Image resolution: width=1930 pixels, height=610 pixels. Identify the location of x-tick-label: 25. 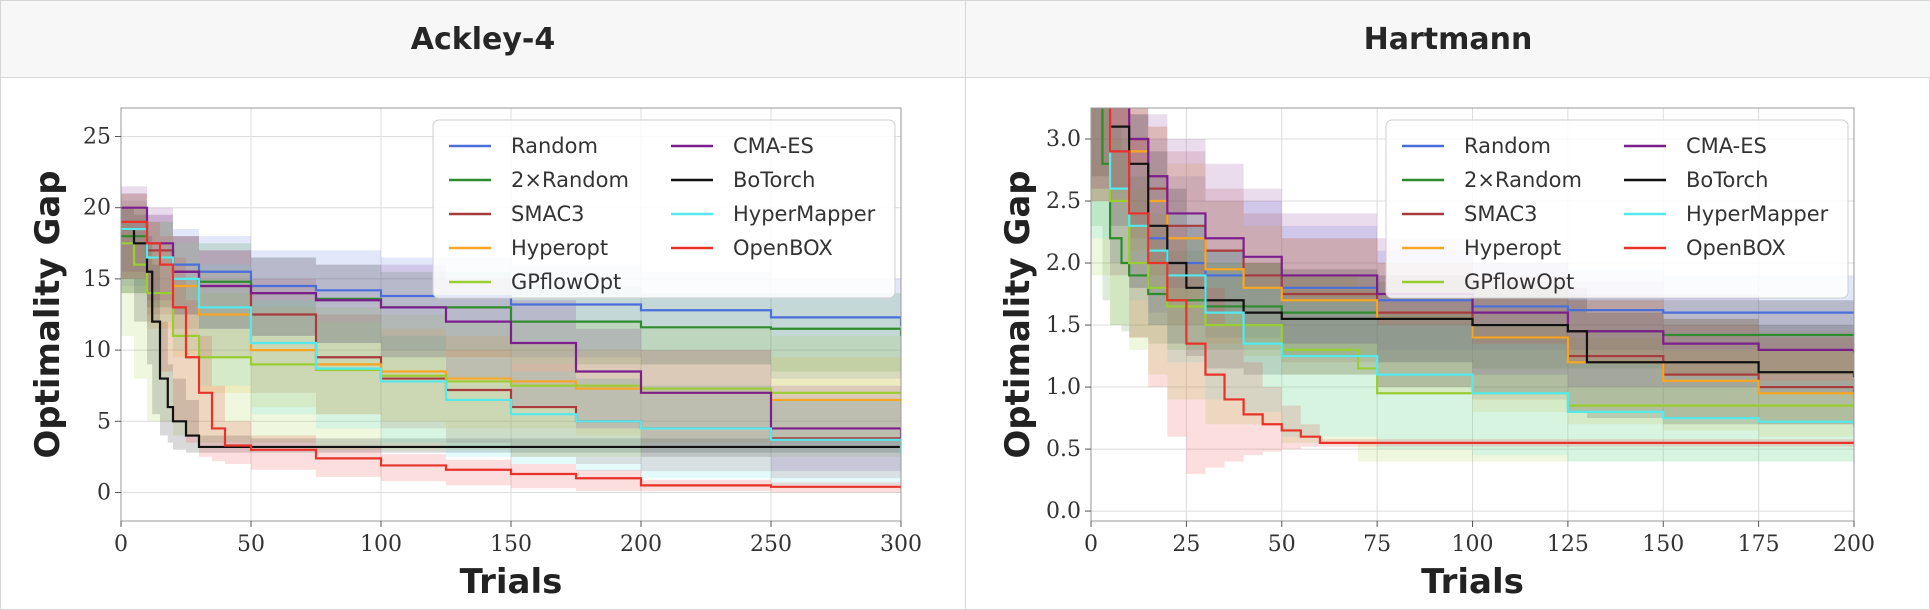
(1186, 544).